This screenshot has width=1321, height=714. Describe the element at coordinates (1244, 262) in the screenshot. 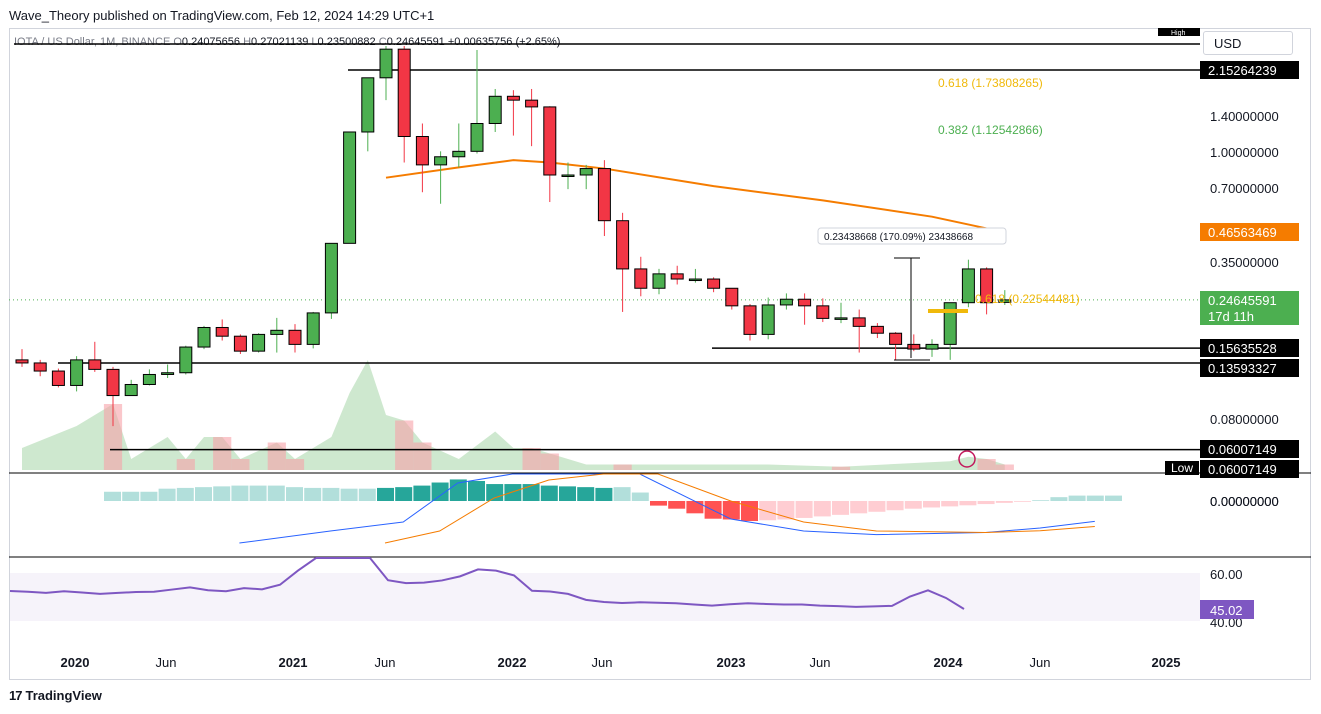

I see `price-scale-label: 0.35000000` at that location.